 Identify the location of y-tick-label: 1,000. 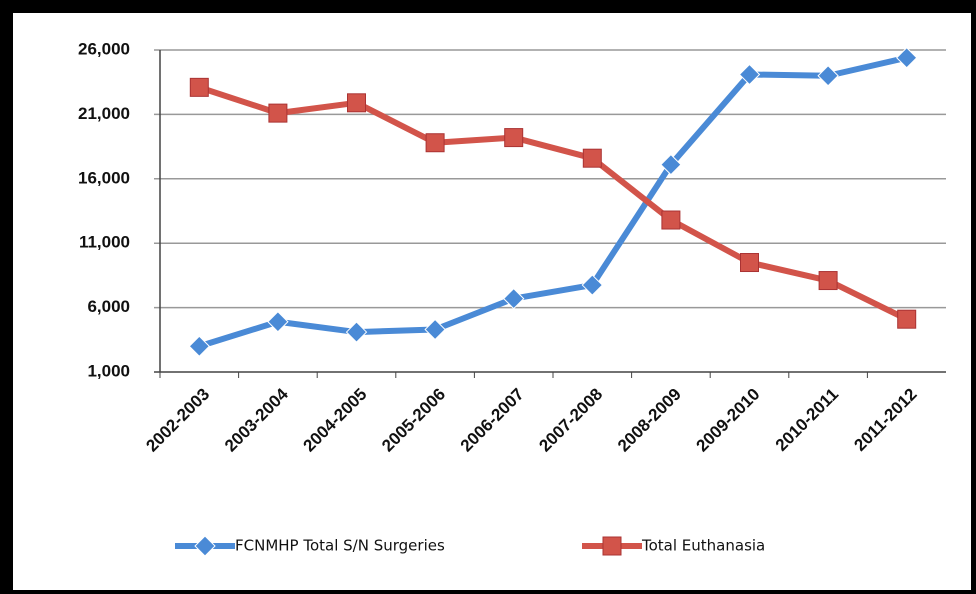
(108, 370).